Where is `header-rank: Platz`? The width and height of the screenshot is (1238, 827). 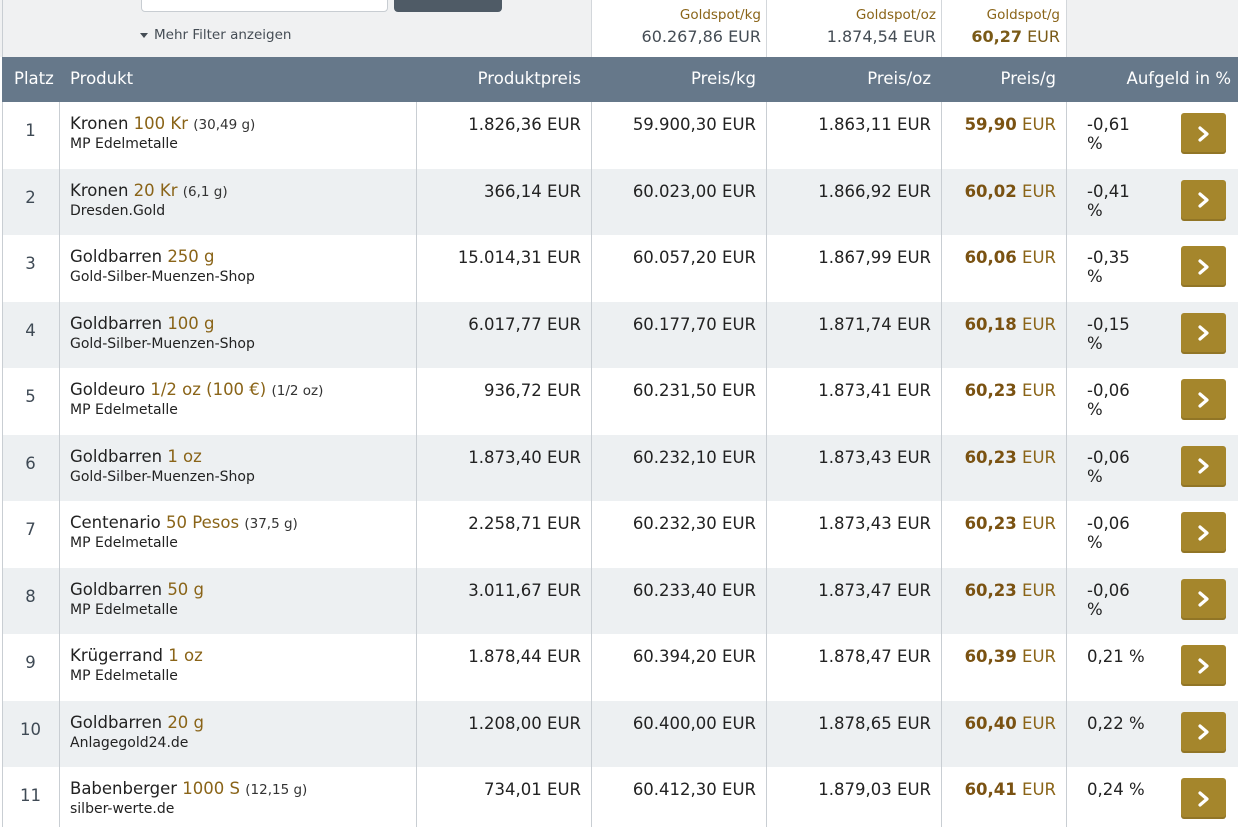 header-rank: Platz is located at coordinates (34, 78).